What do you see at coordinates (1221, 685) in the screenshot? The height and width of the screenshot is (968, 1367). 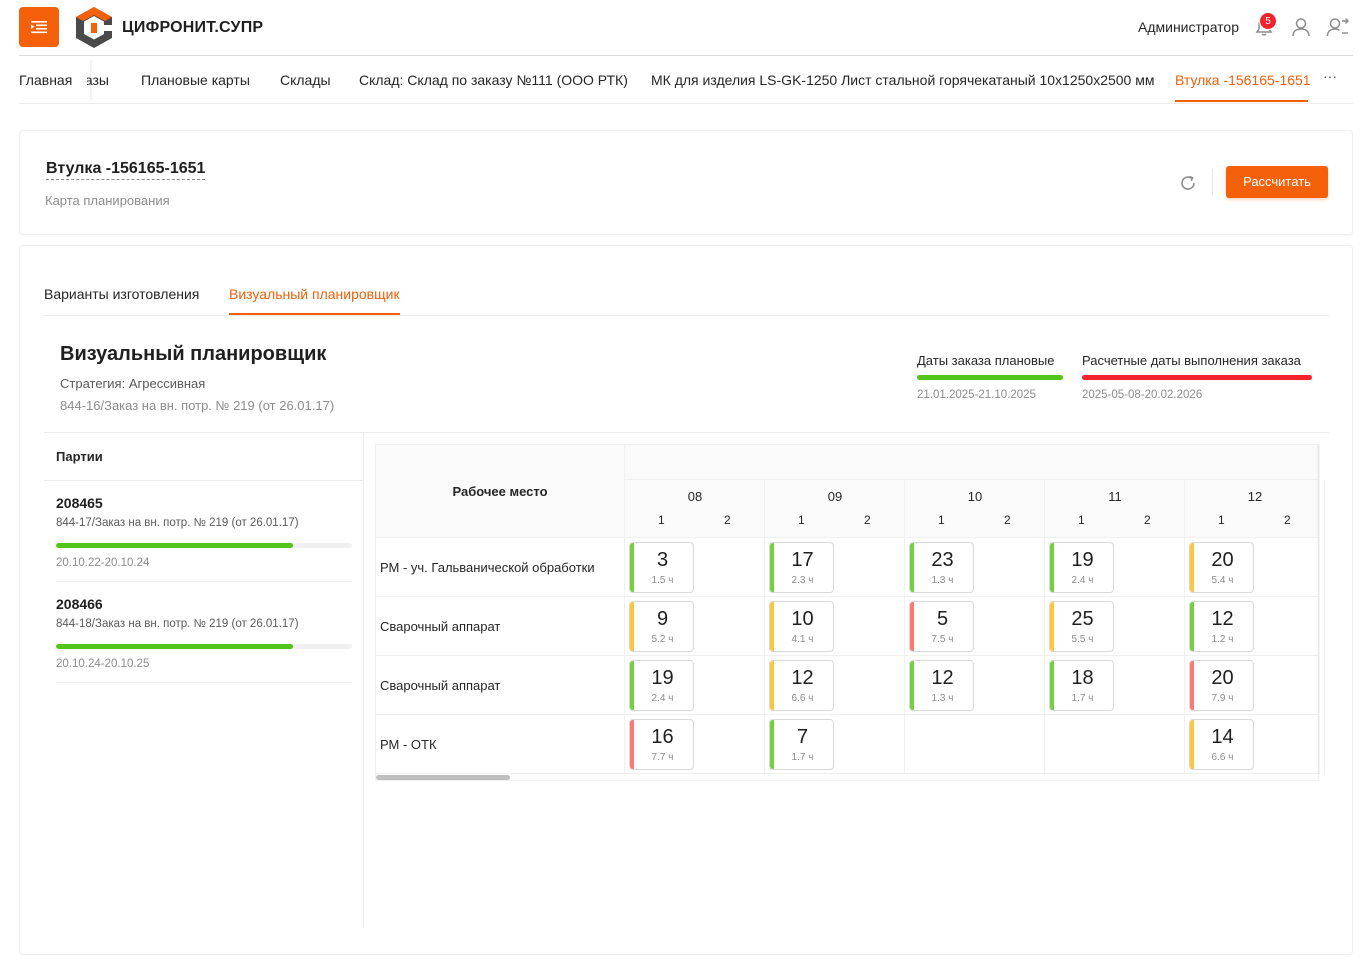 I see `task-chip: 20 7.9 ч` at bounding box center [1221, 685].